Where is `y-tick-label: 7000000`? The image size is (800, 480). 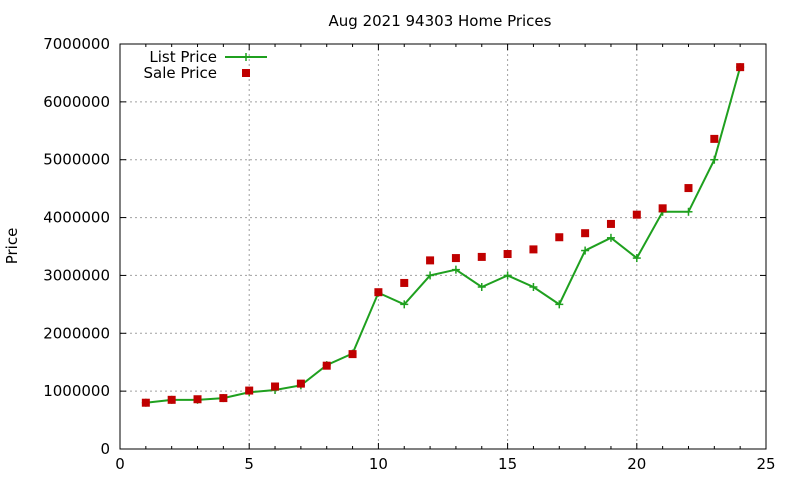 y-tick-label: 7000000 is located at coordinates (76, 44).